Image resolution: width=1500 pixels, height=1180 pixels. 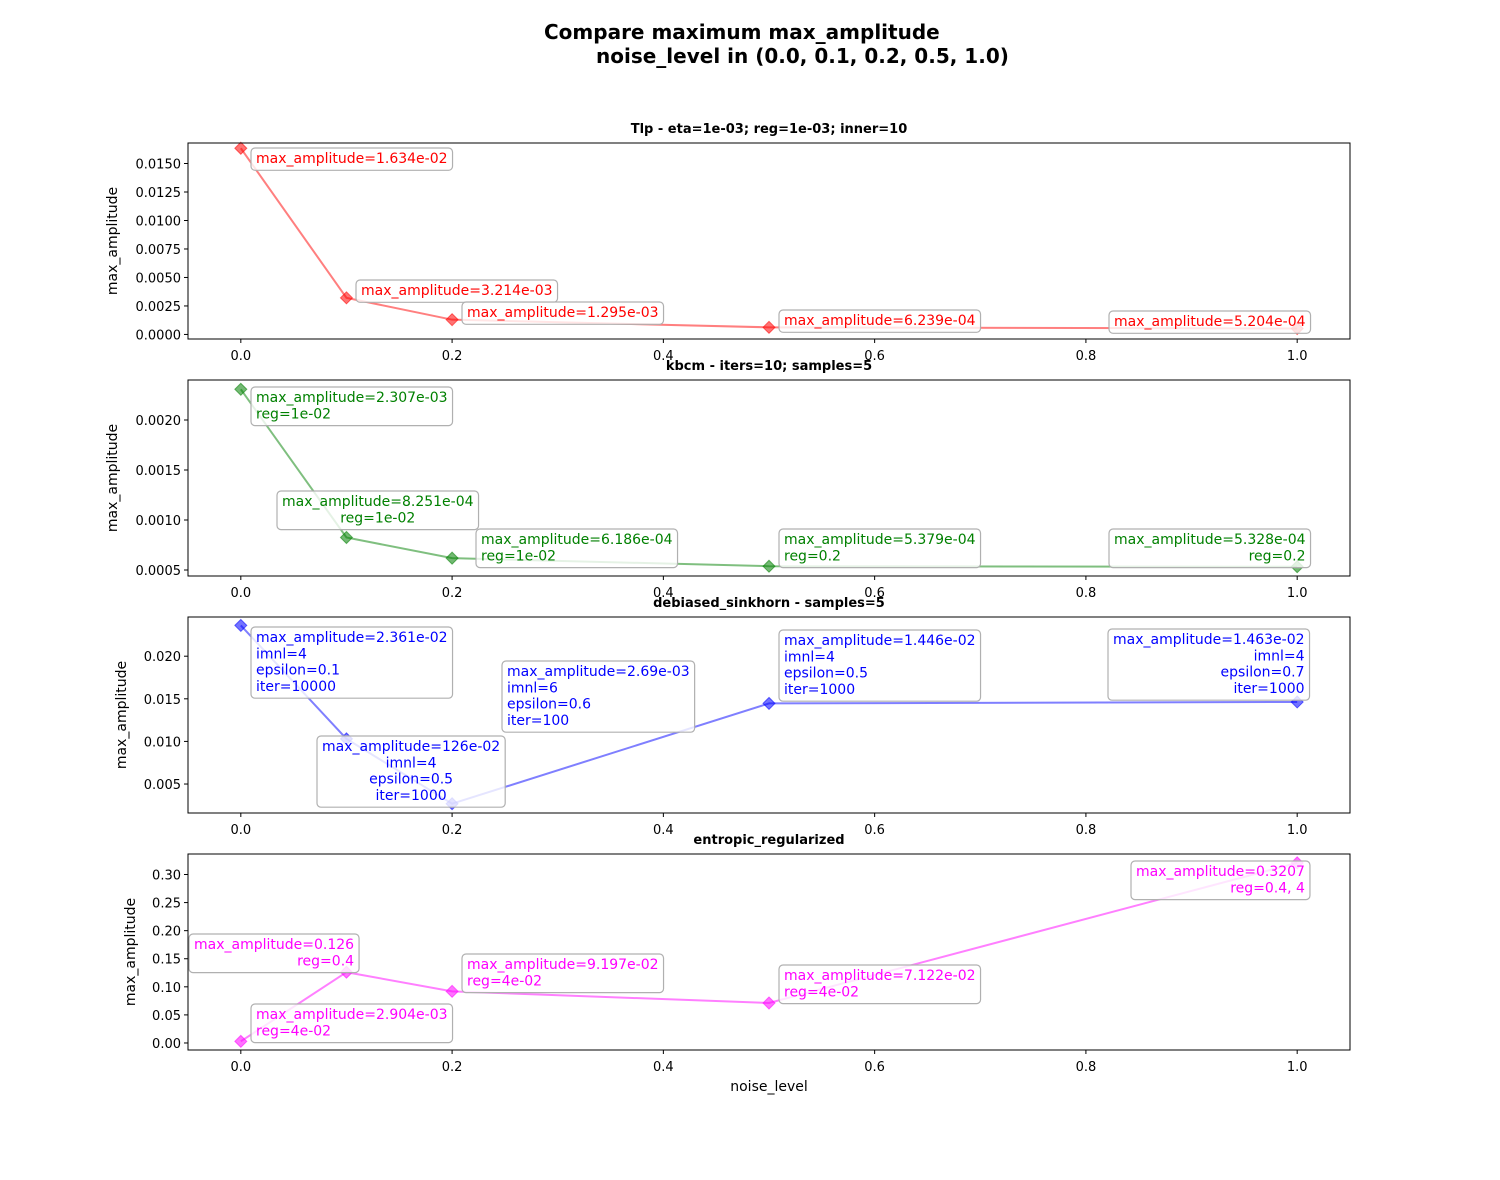 What do you see at coordinates (166, 904) in the screenshot?
I see `y-tick-label: 0.25` at bounding box center [166, 904].